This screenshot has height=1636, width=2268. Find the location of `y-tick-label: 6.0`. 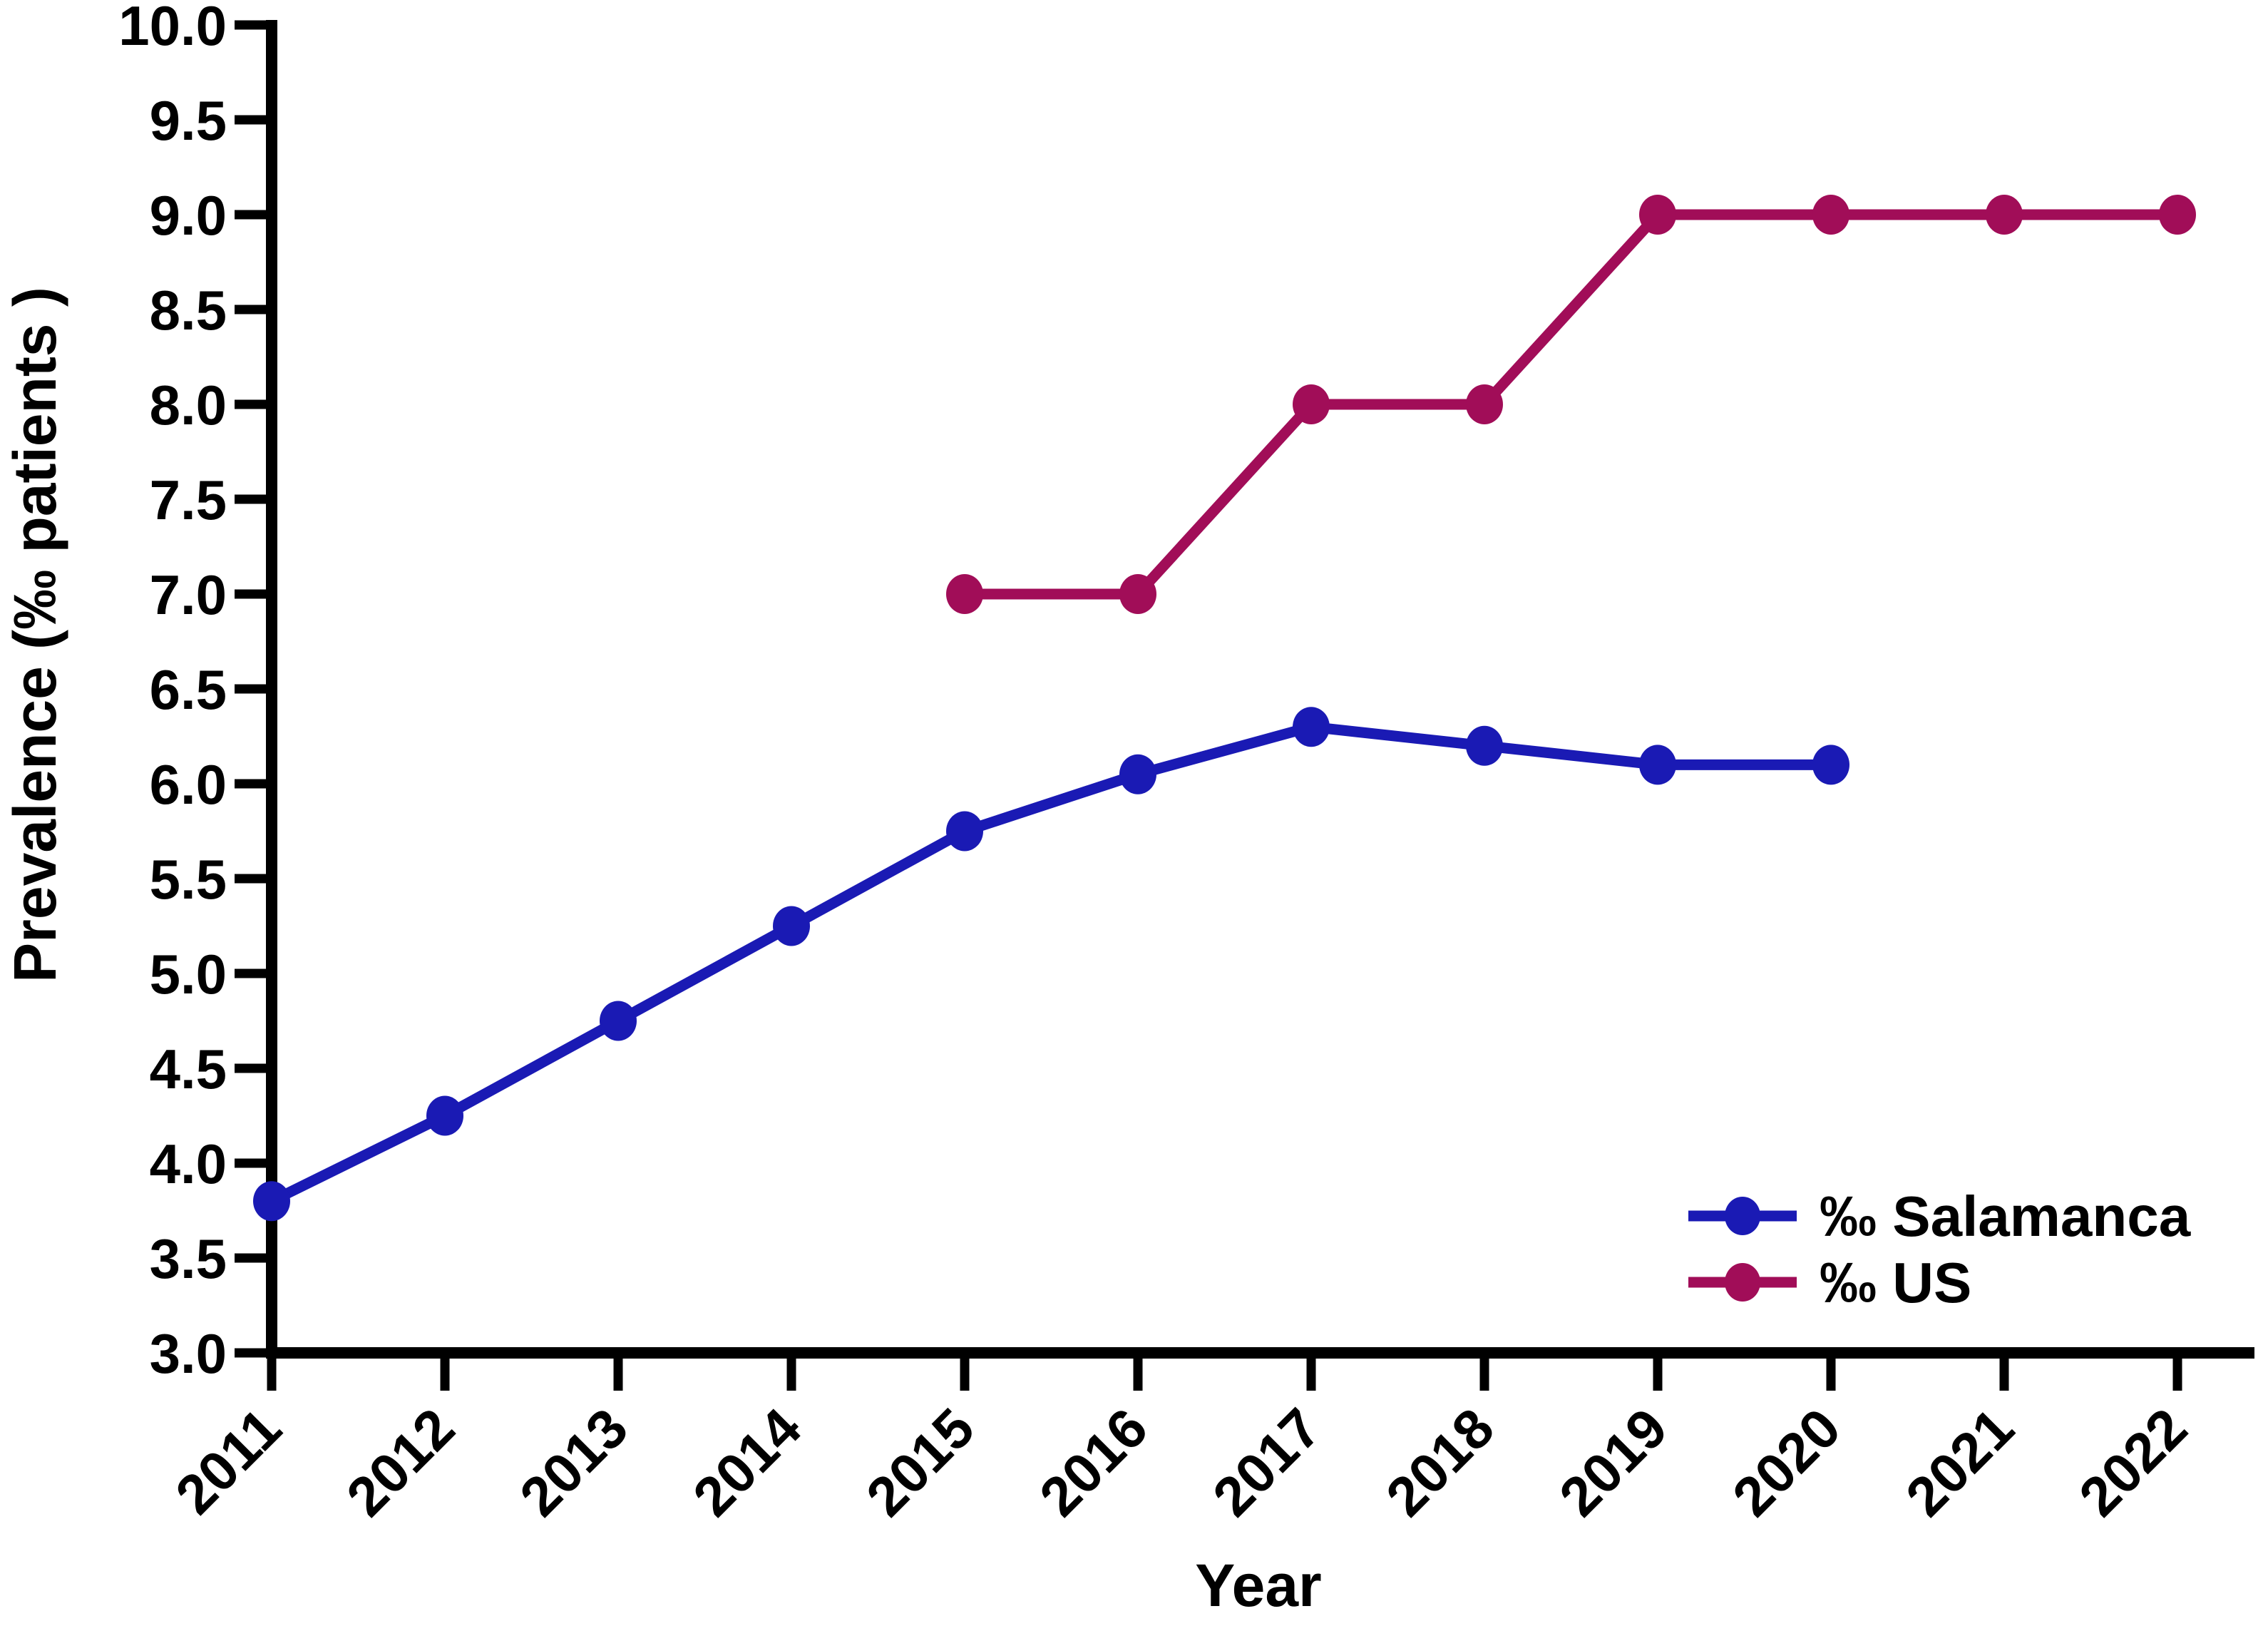

y-tick-label: 6.0 is located at coordinates (189, 784).